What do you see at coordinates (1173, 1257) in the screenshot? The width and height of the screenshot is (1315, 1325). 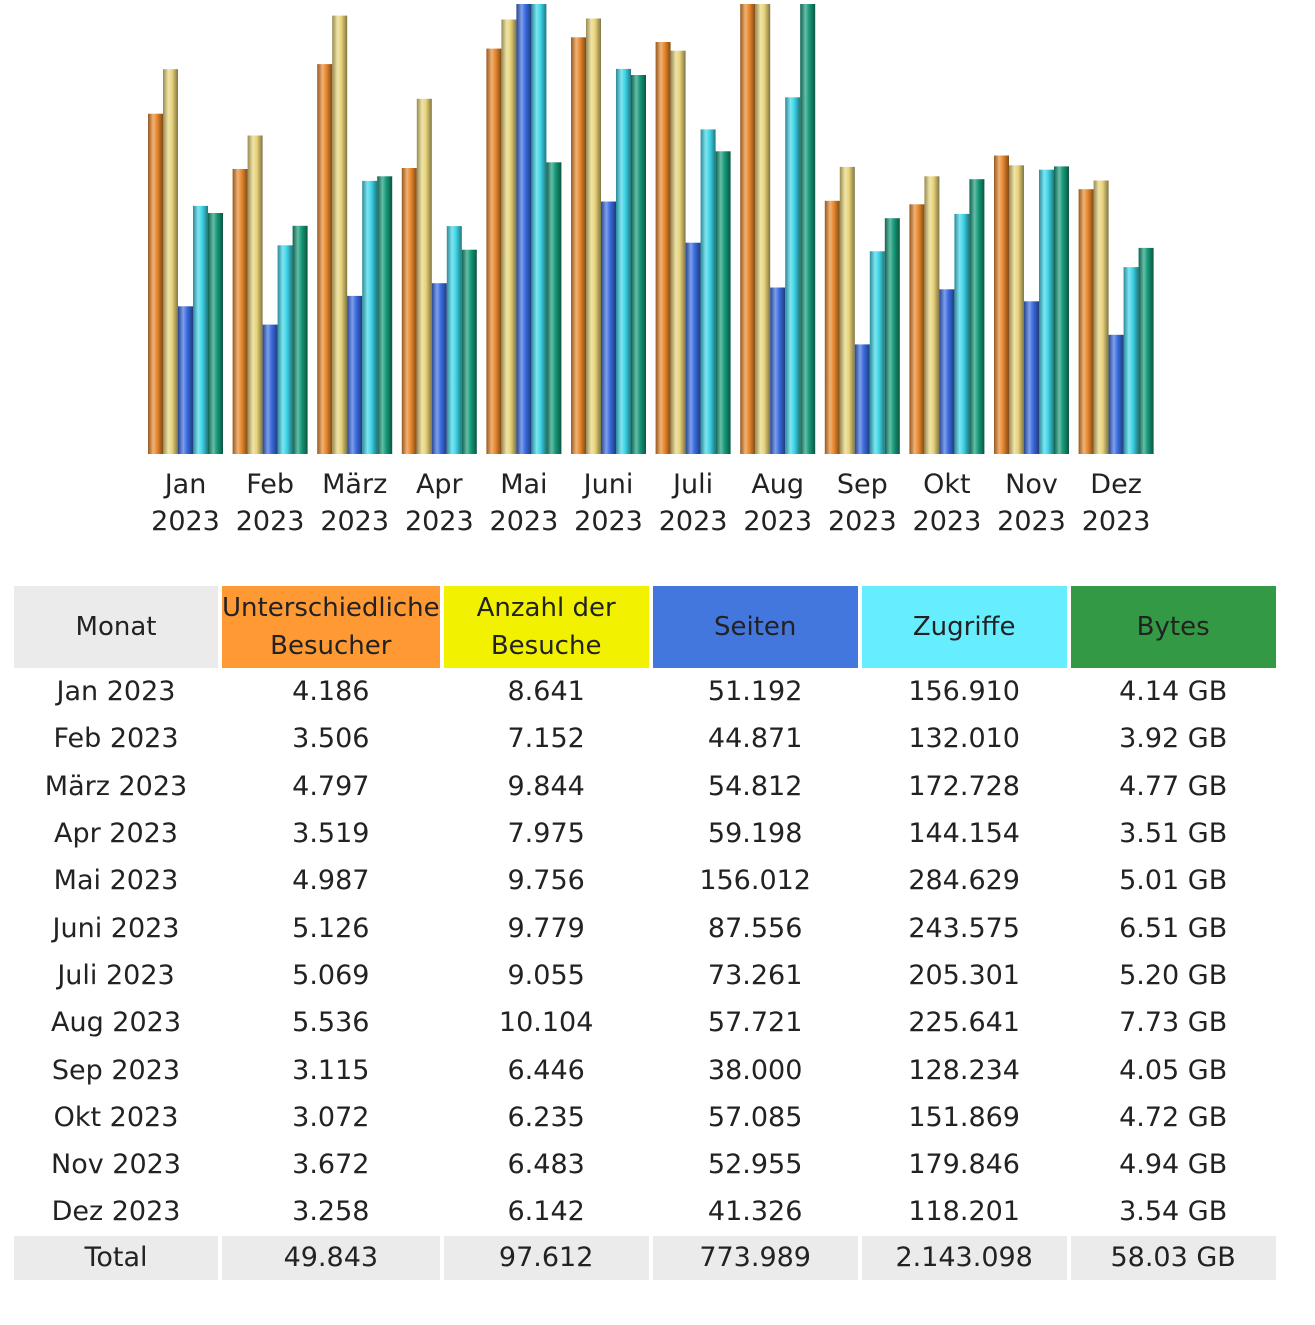 I see `total-value: 58.03 GB` at bounding box center [1173, 1257].